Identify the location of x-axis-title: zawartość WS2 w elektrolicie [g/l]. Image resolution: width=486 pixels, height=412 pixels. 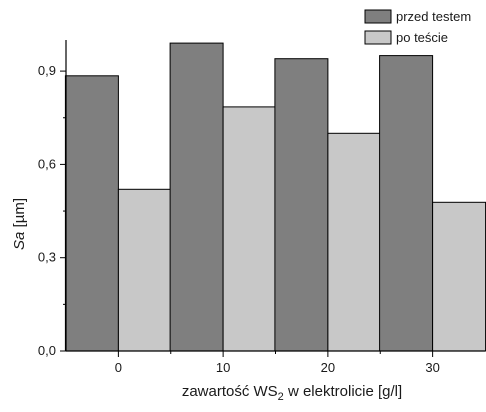
(292, 393).